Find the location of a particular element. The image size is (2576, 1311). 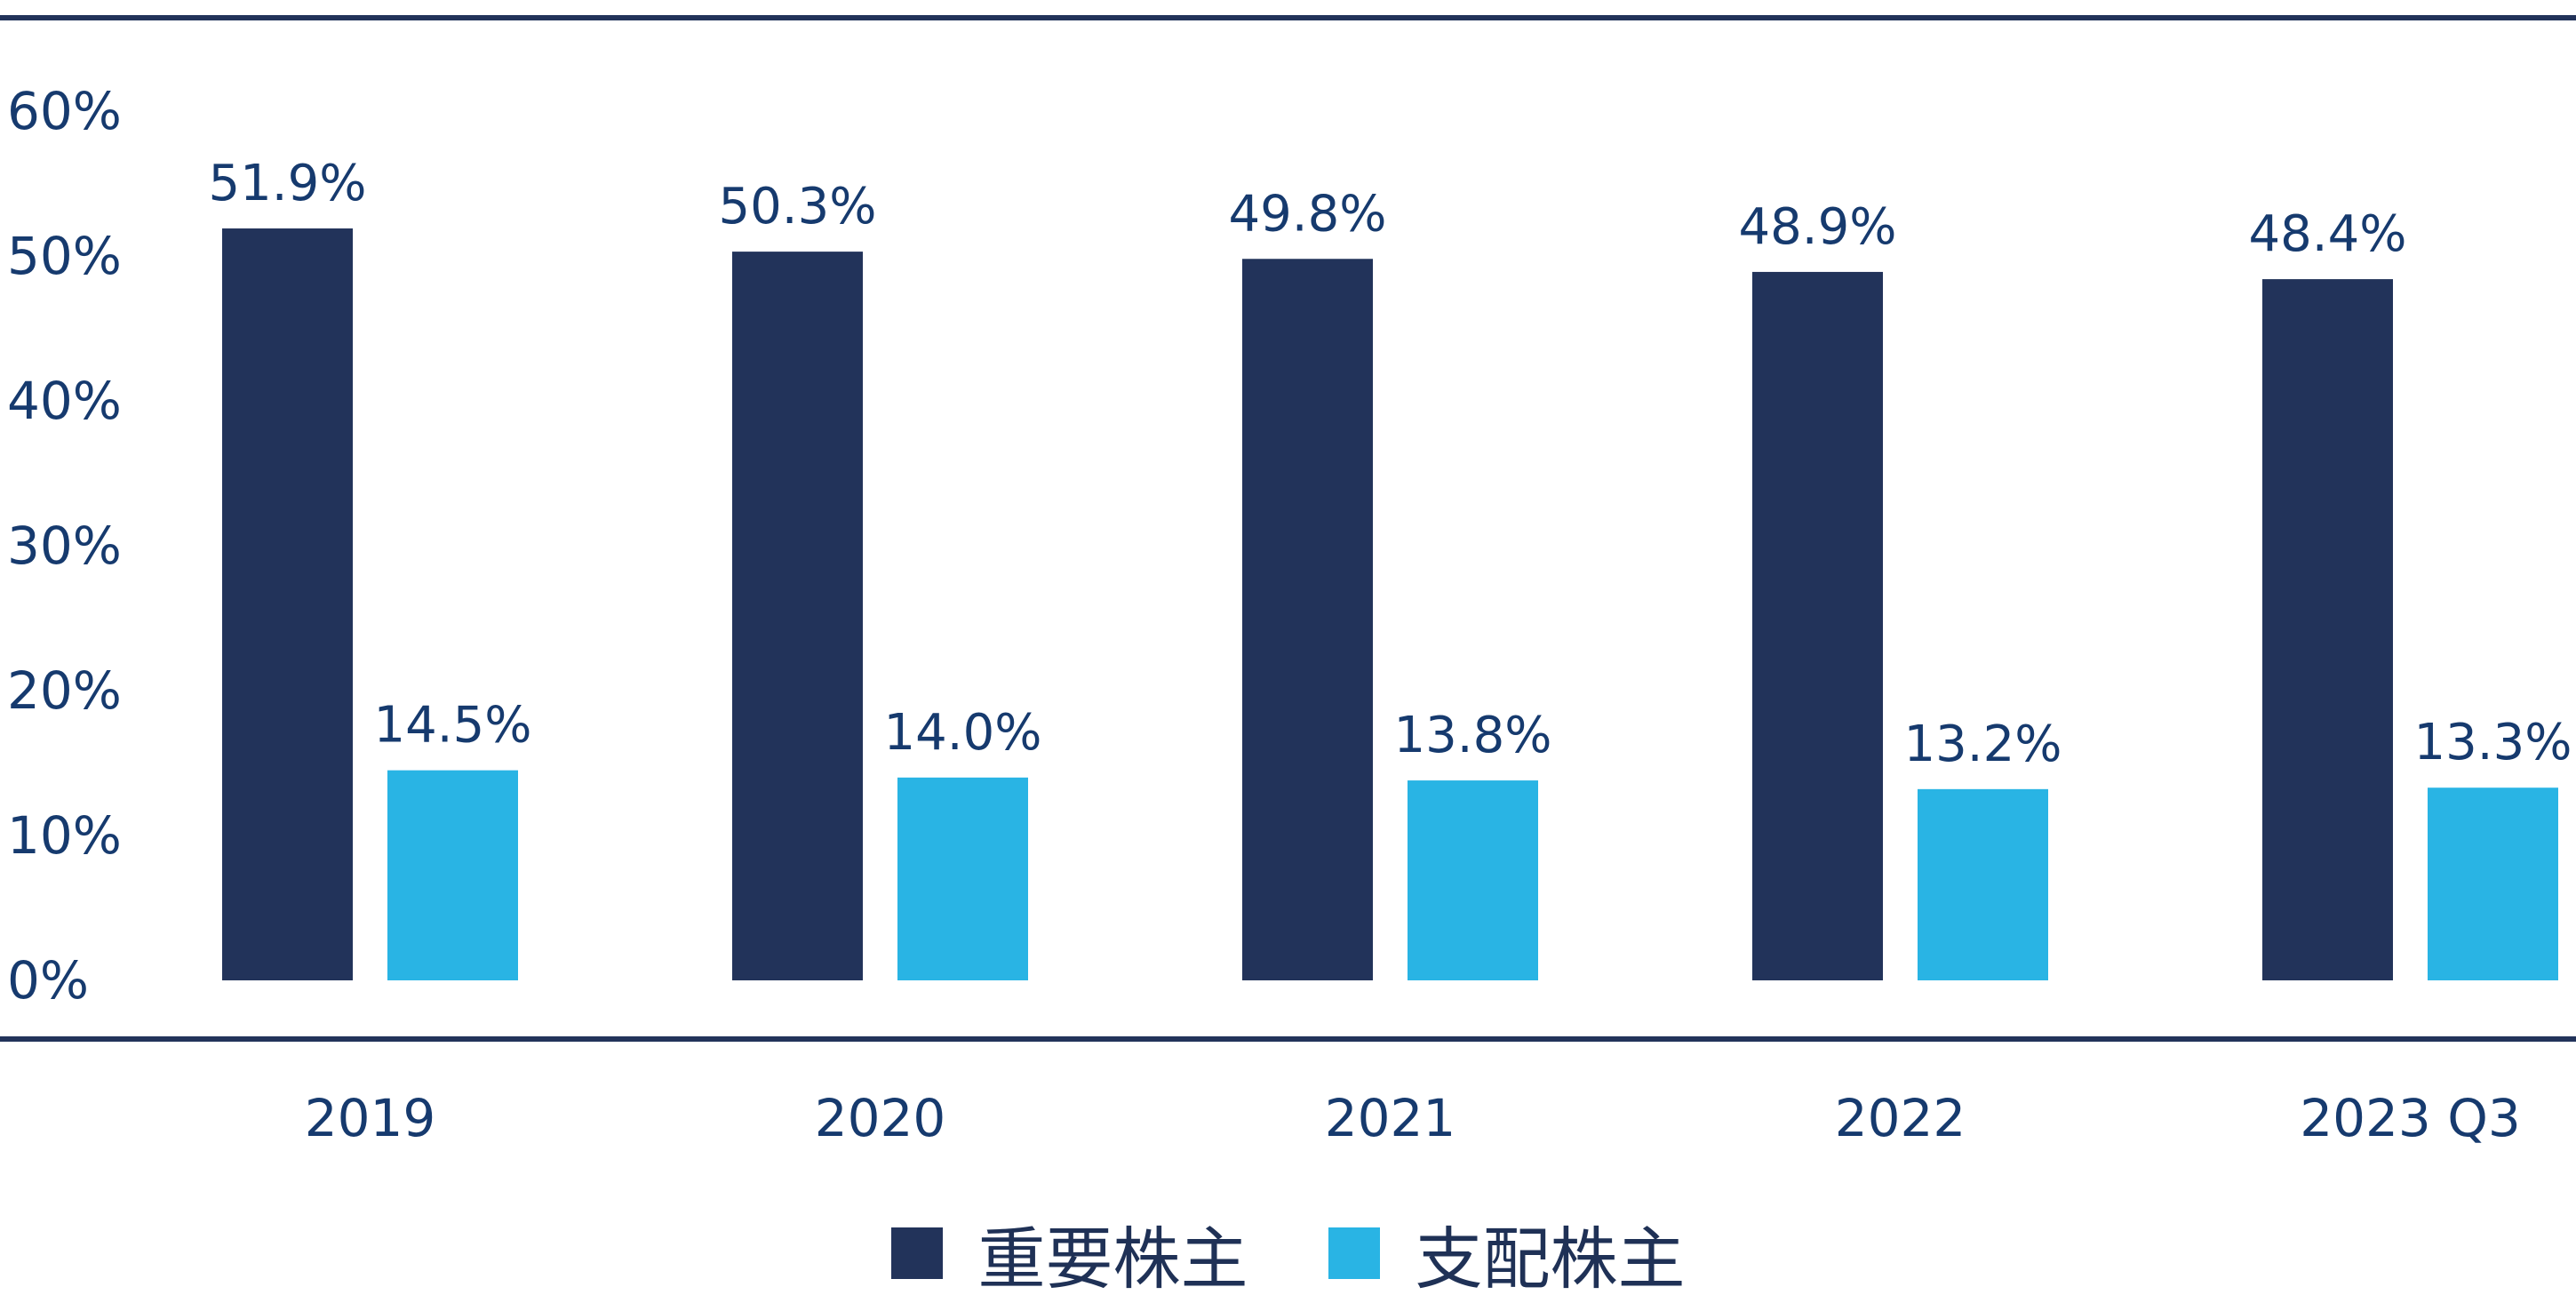

x-tick-label: 2022 is located at coordinates (1900, 1118).